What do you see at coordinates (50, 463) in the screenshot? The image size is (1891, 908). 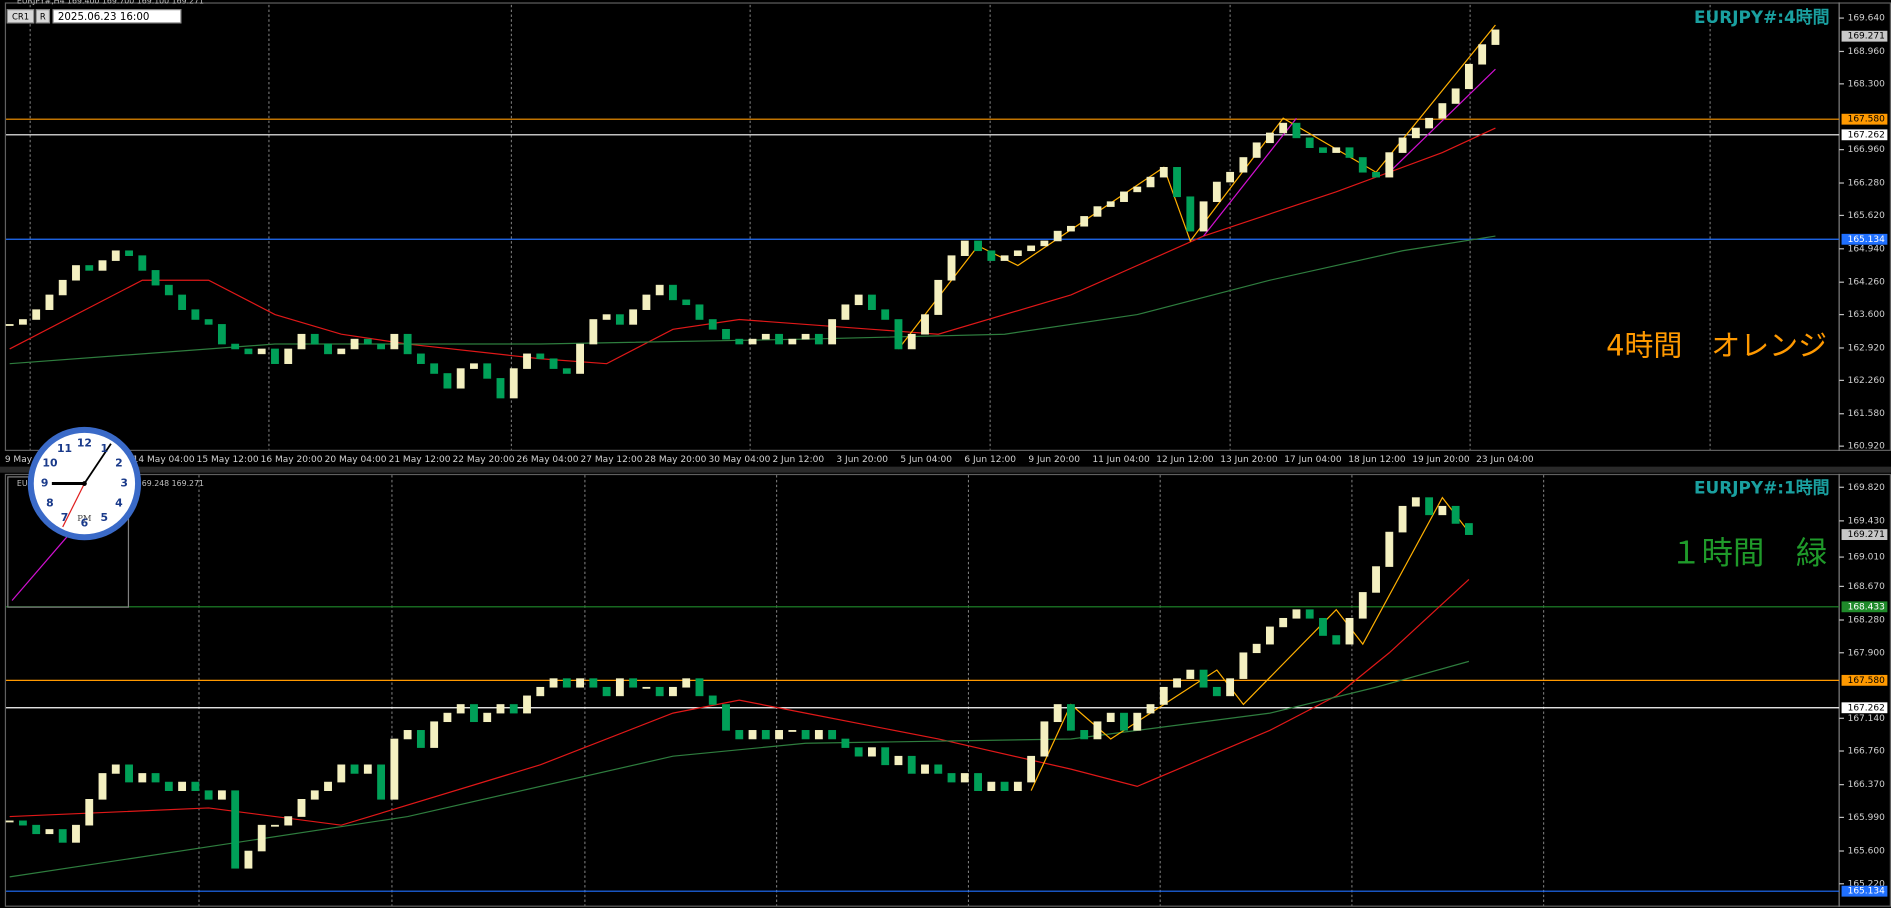 I see `clock-numeral: 10` at bounding box center [50, 463].